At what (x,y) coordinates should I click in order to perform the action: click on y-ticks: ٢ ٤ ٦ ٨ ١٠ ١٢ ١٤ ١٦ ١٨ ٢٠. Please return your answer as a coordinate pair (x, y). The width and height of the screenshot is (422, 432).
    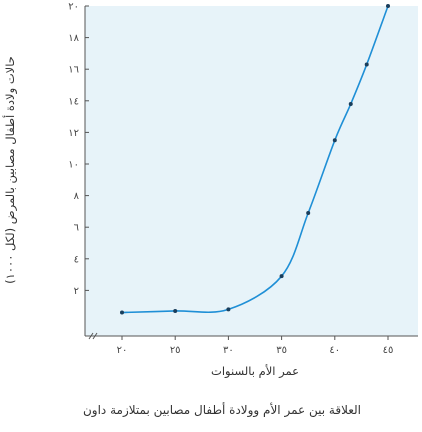
    Looking at the image, I should click on (78, 149).